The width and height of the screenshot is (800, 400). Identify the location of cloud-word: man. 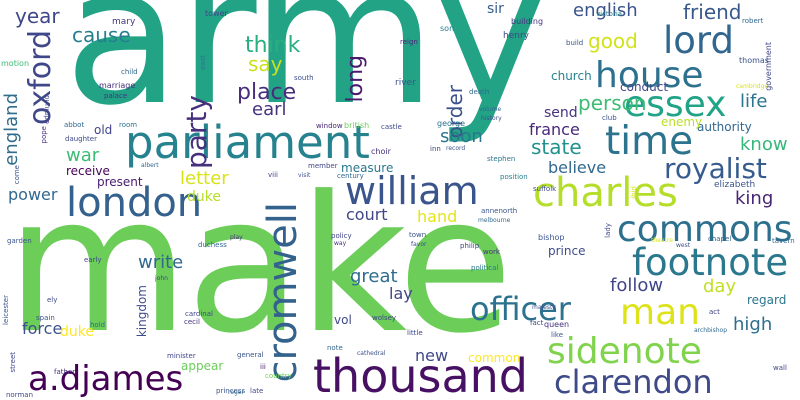
(660, 312).